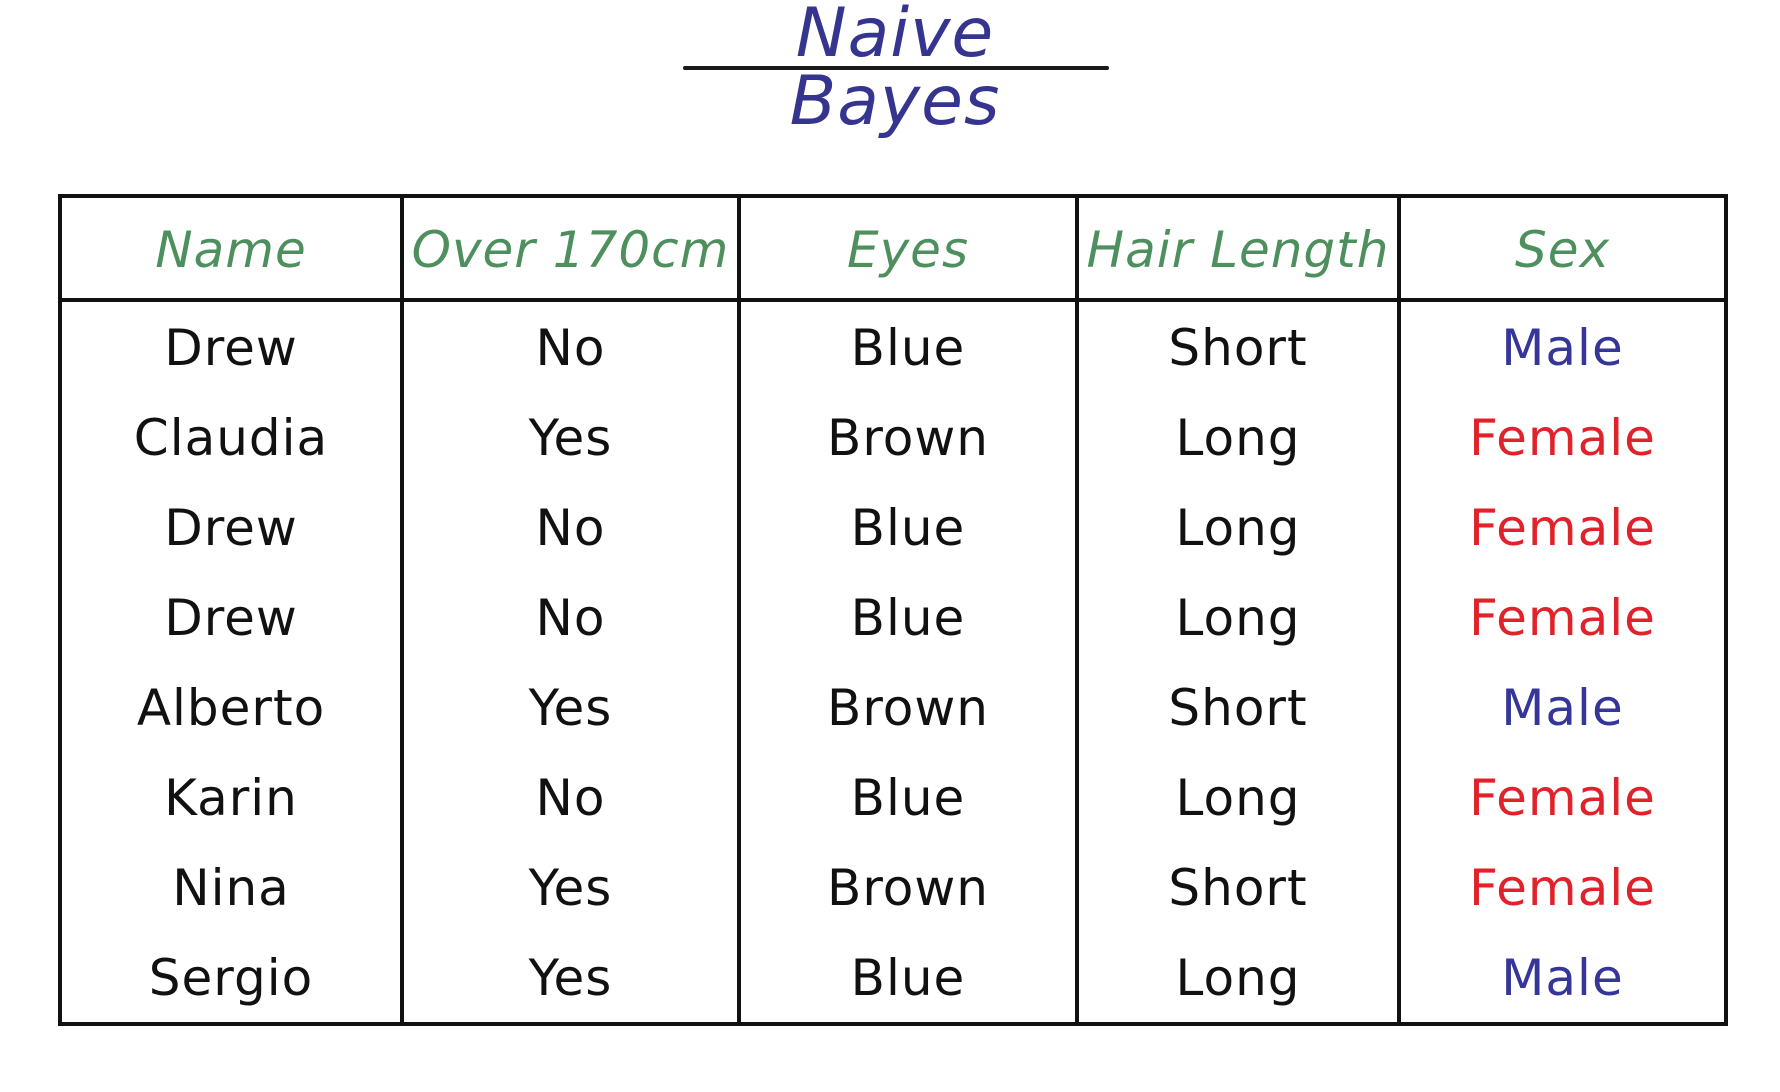  Describe the element at coordinates (906, 250) in the screenshot. I see `column-header-eyes: Eyes` at that location.